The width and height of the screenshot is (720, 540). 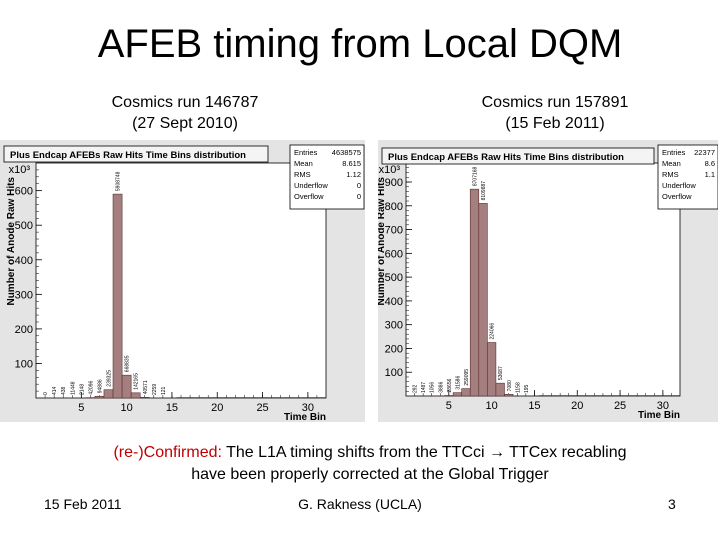 What do you see at coordinates (620, 406) in the screenshot?
I see `x-tick-label: 25` at bounding box center [620, 406].